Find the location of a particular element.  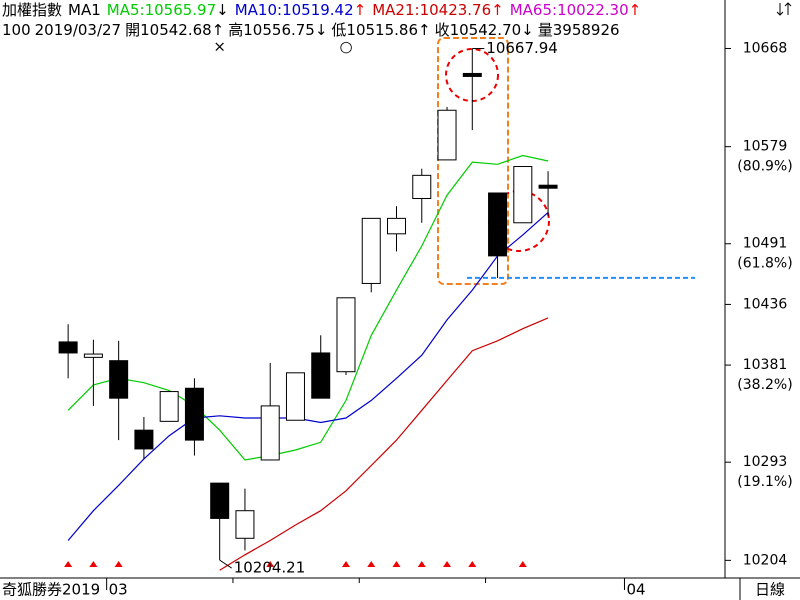

fib-label: (61.8%) is located at coordinates (764, 264).